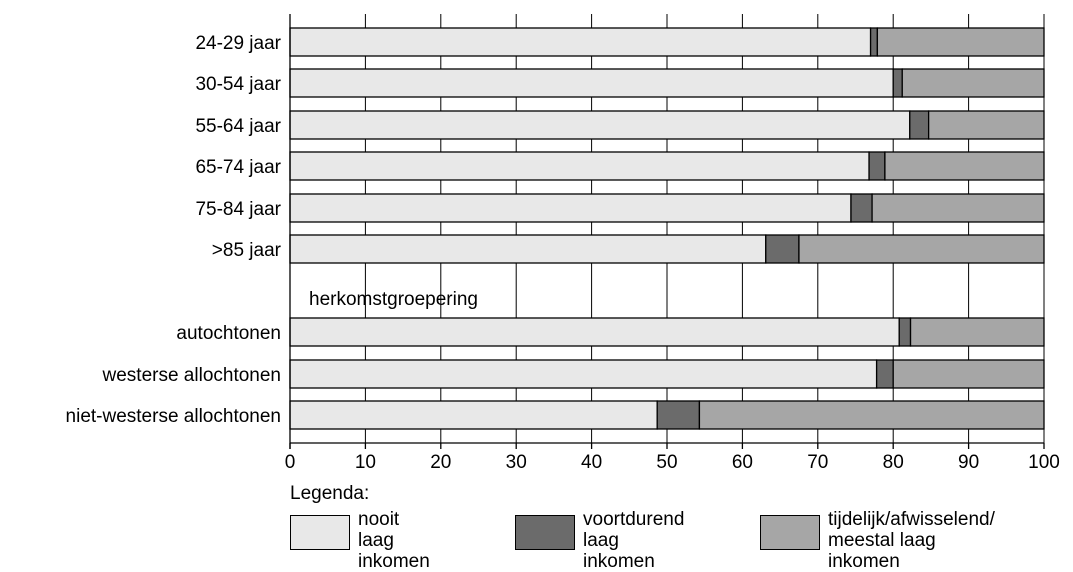  What do you see at coordinates (1044, 462) in the screenshot?
I see `x-tick-label-100: 100` at bounding box center [1044, 462].